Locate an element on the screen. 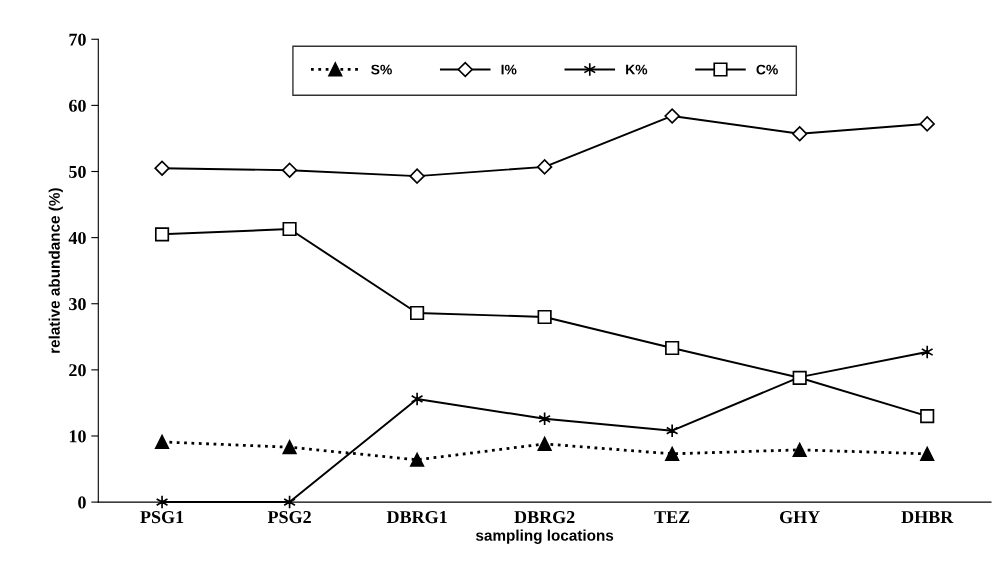 The image size is (1003, 561). legend-label: I% is located at coordinates (509, 69).